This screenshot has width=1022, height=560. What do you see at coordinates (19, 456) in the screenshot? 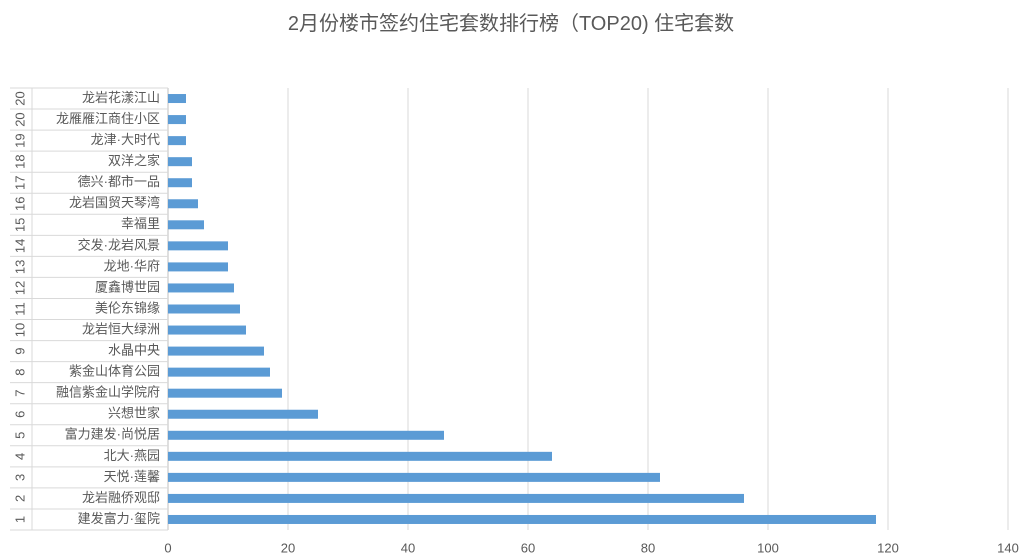
I see `rank-label: 4` at bounding box center [19, 456].